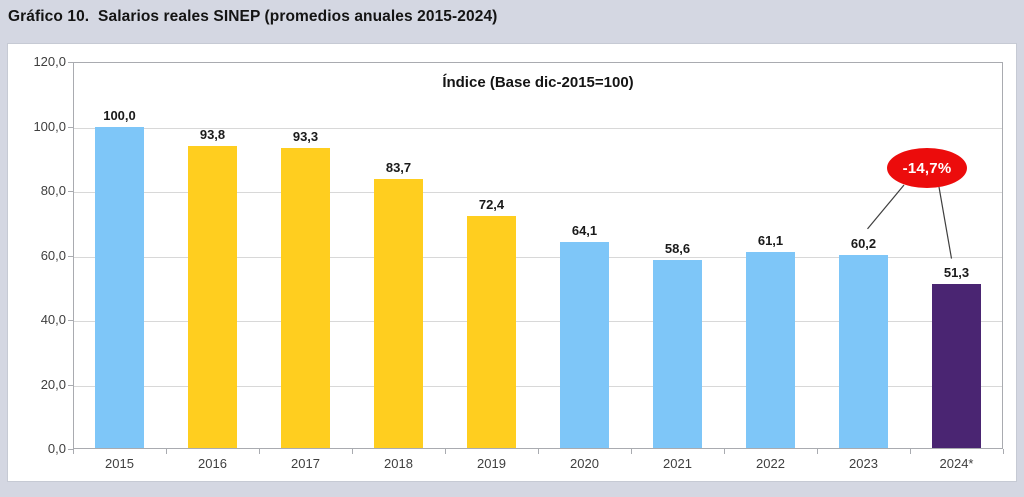 The image size is (1024, 497). I want to click on bar-value-label: 93,3, so click(305, 137).